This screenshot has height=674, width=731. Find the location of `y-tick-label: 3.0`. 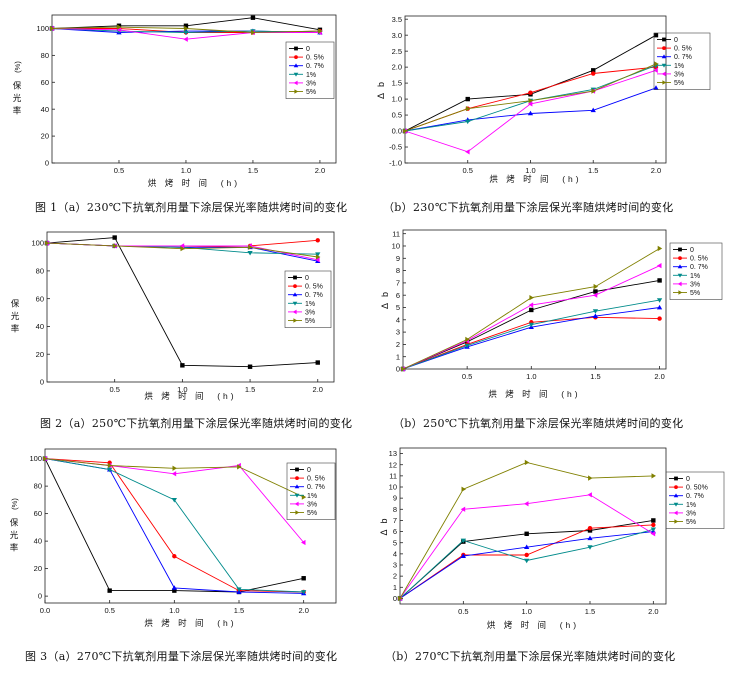

y-tick-label: 3.0 is located at coordinates (397, 35).